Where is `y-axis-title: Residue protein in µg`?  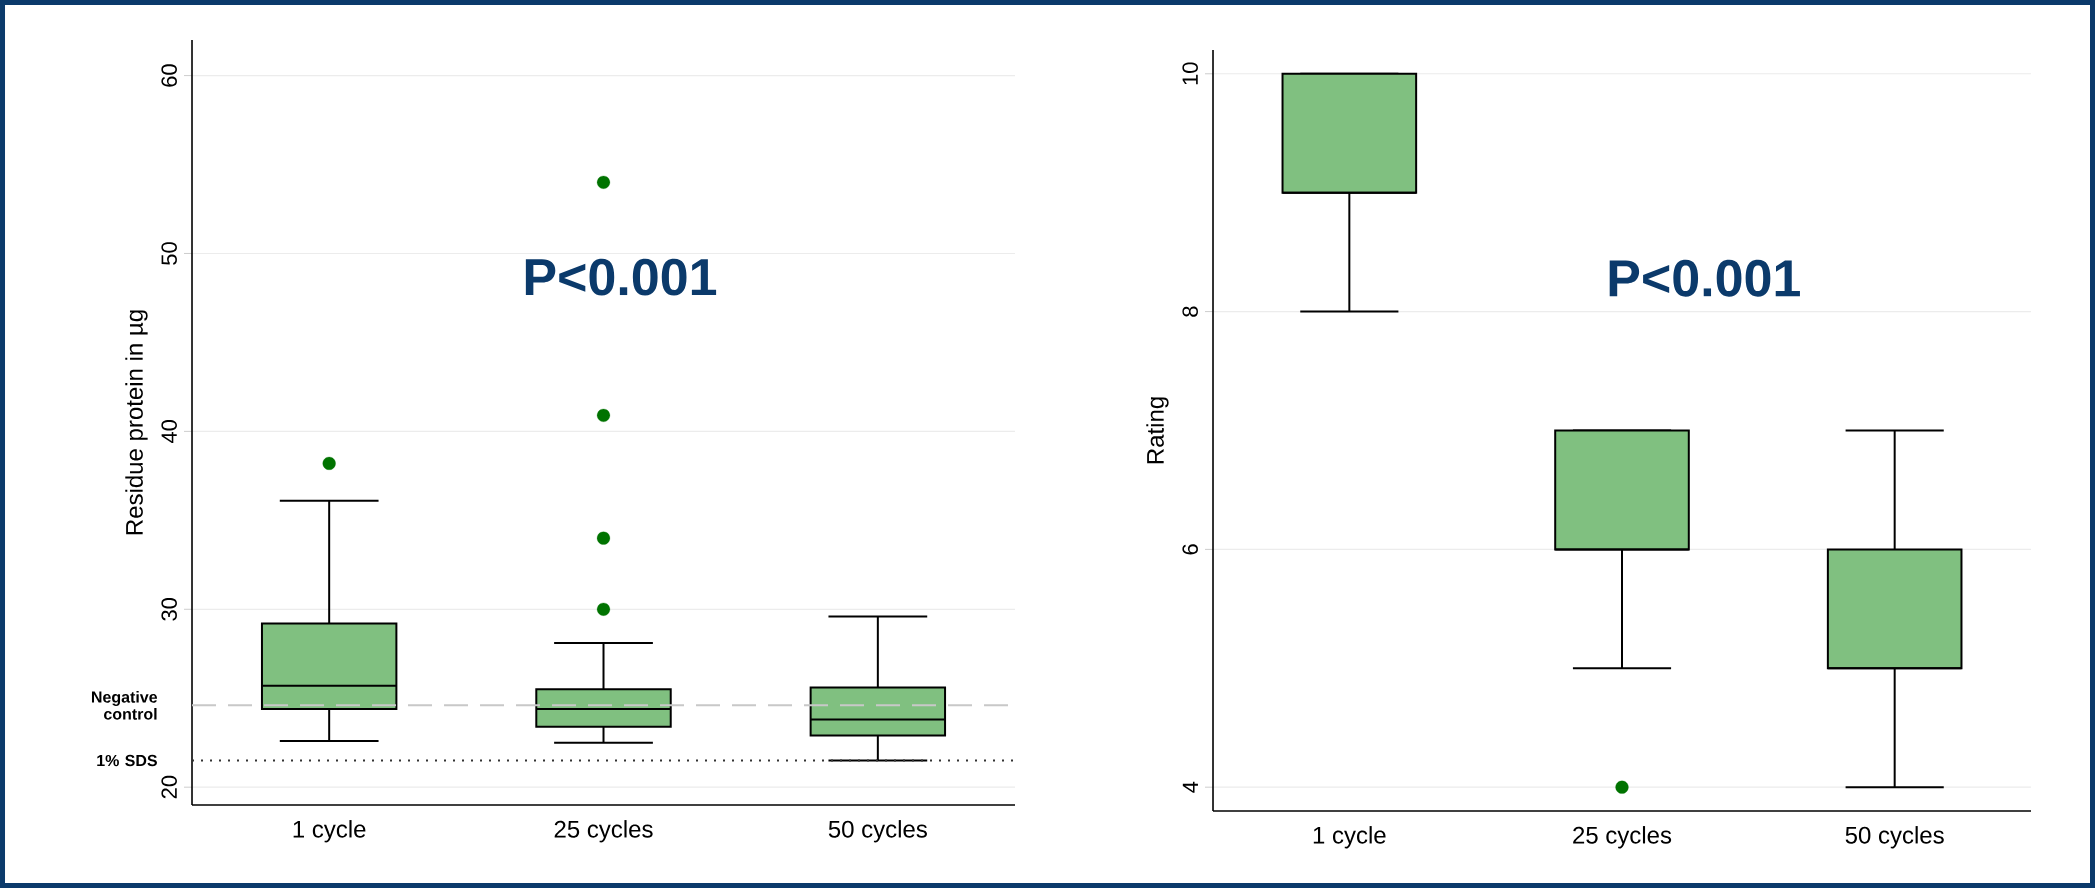 y-axis-title: Residue protein in µg is located at coordinates (136, 422).